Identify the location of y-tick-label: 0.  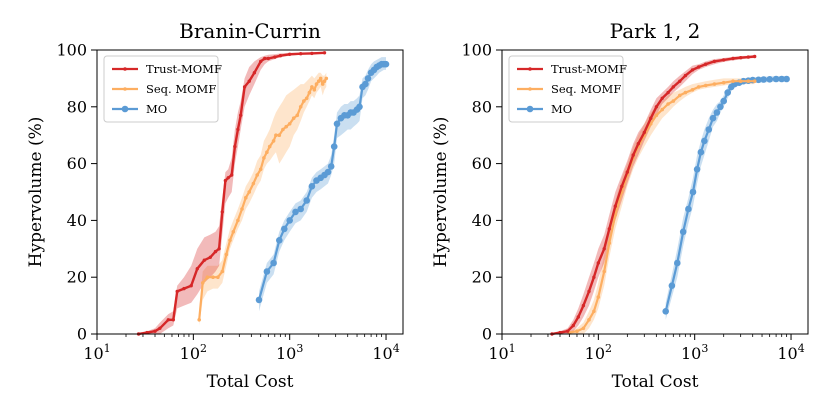
(82, 334).